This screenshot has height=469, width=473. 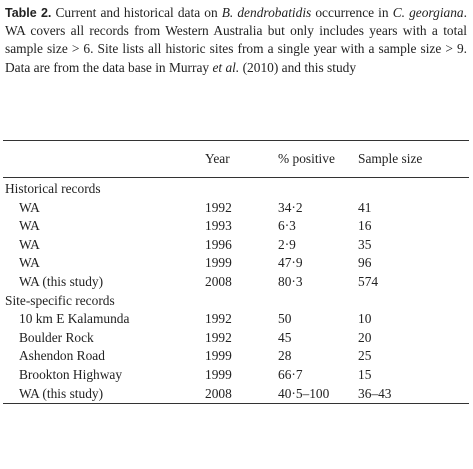 What do you see at coordinates (287, 244) in the screenshot?
I see `value-cell: 2·9` at bounding box center [287, 244].